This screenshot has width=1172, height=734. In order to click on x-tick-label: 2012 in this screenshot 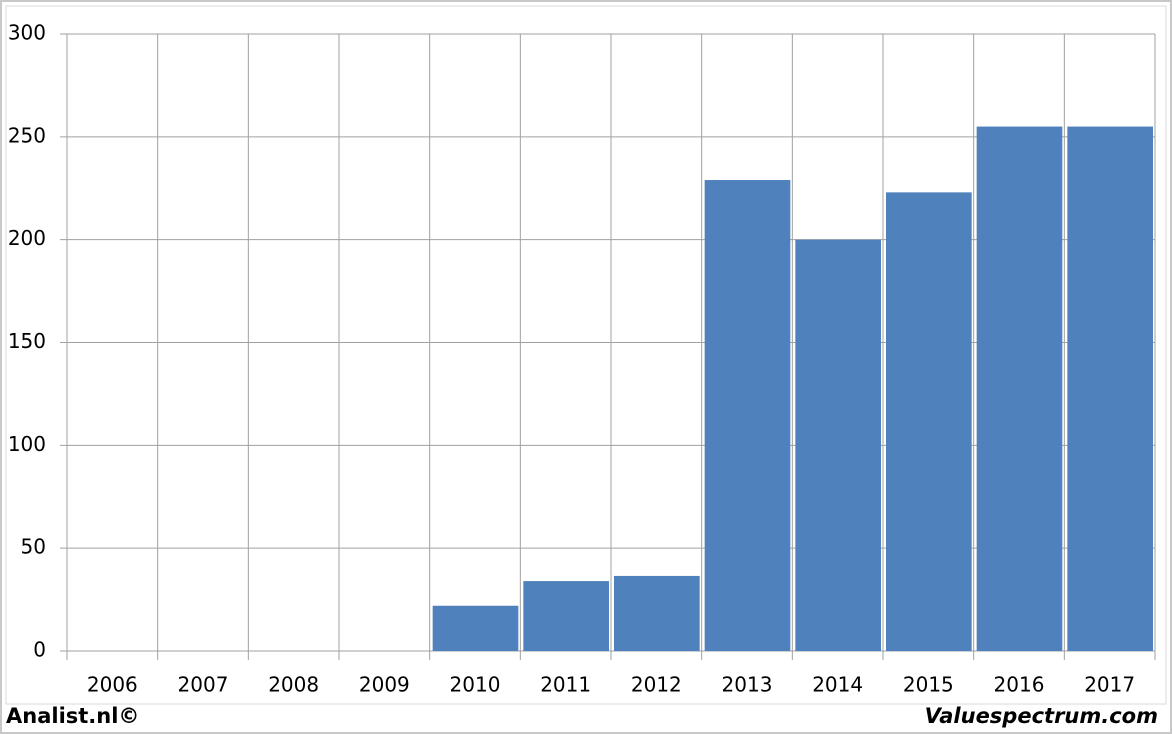, I will do `click(656, 685)`.